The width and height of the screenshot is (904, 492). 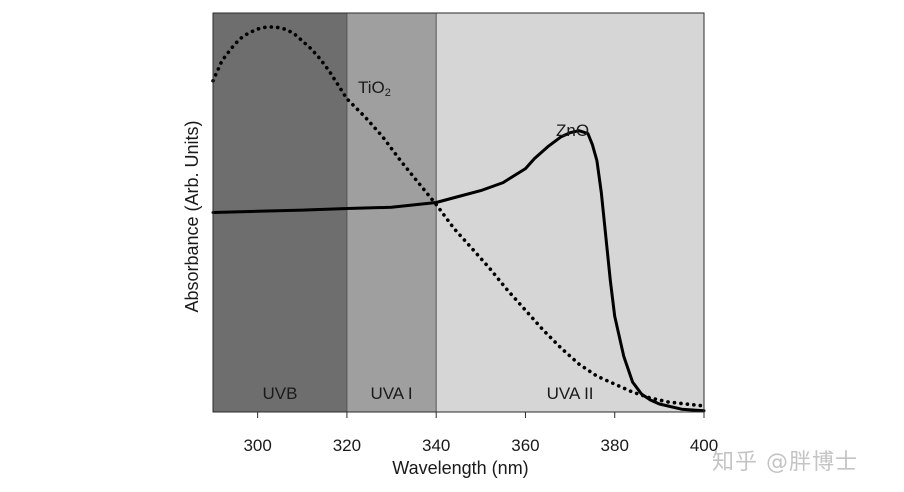 What do you see at coordinates (391, 212) in the screenshot?
I see `region-uva-i` at bounding box center [391, 212].